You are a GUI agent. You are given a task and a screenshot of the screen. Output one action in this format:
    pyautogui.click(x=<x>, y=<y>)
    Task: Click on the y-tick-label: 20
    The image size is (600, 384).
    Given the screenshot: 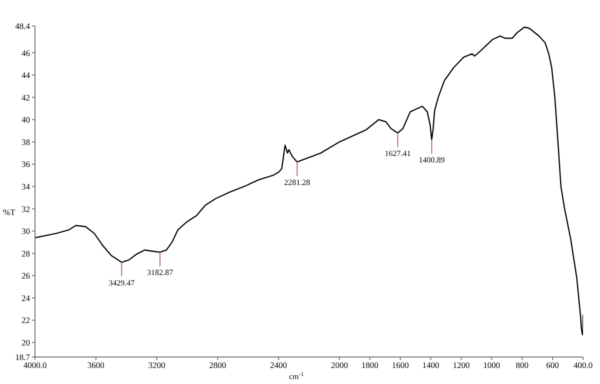 What is the action you would take?
    pyautogui.click(x=26, y=343)
    